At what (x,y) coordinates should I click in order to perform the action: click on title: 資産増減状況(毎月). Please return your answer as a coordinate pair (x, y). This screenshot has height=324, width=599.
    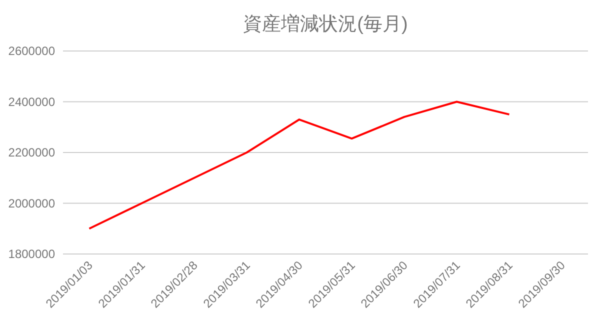
    Looking at the image, I should click on (325, 24).